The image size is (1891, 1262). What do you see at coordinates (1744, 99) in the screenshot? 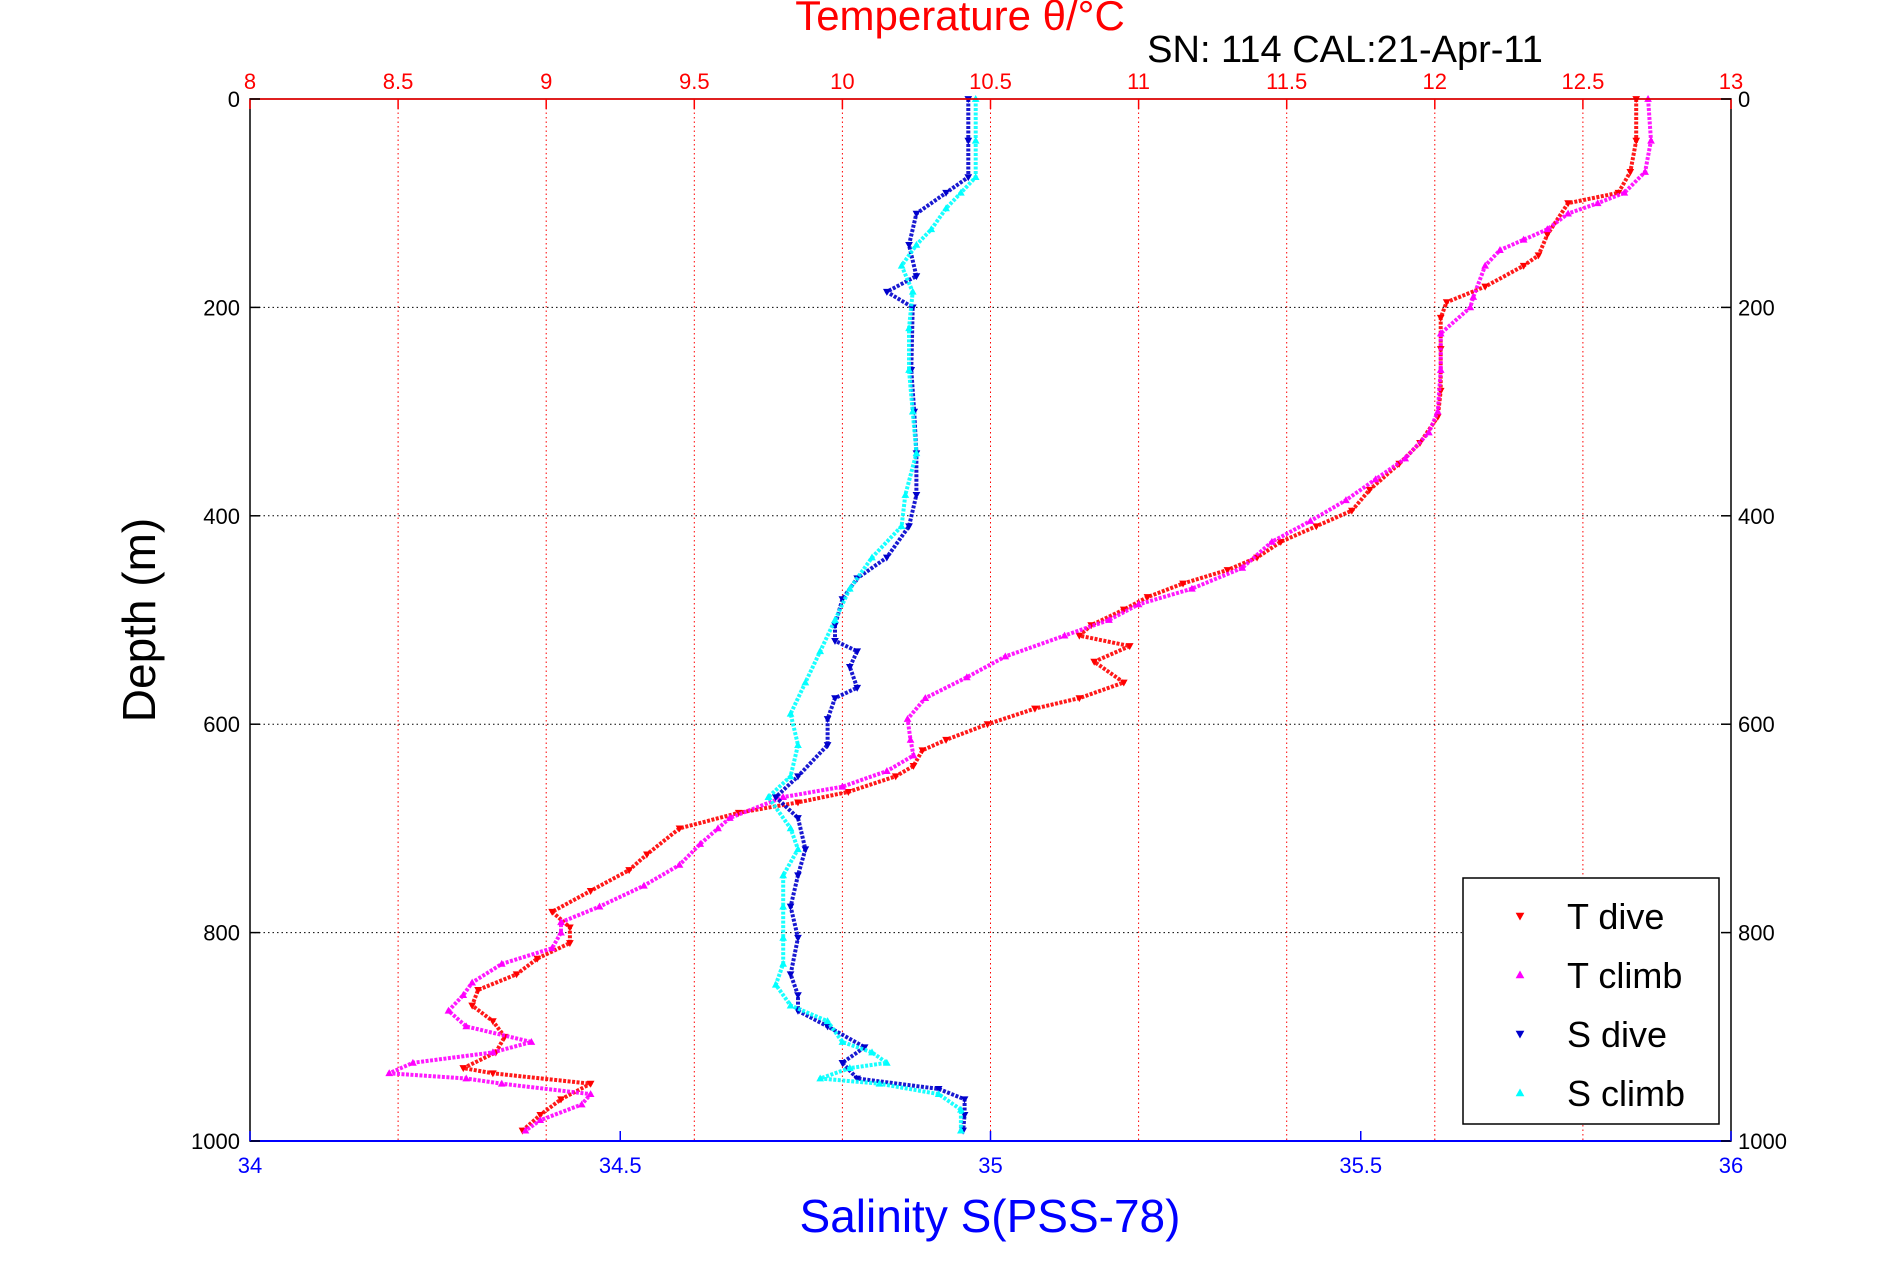
I see `depth-tick-label-right: 0` at bounding box center [1744, 99].